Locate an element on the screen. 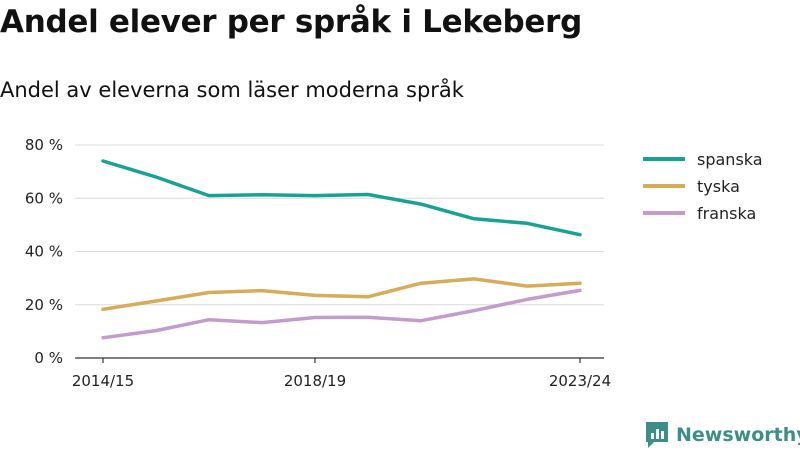  y-axis: 0 % 20 % 40 % 60 % 80 % is located at coordinates (44, 251).